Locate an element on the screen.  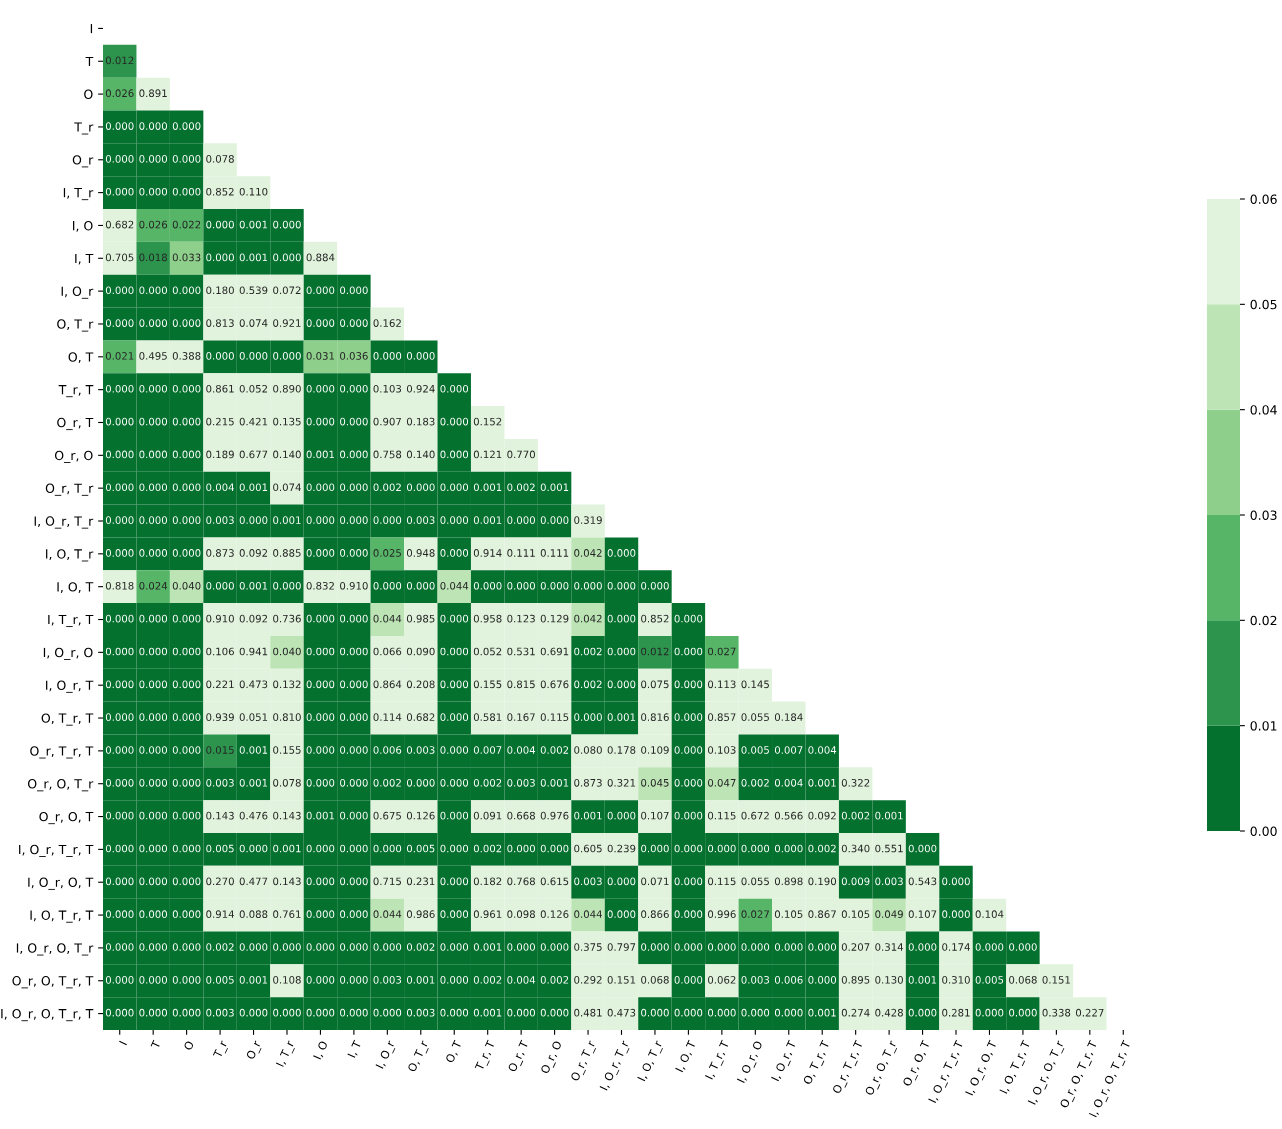
data-label: 0.495 is located at coordinates (153, 356).